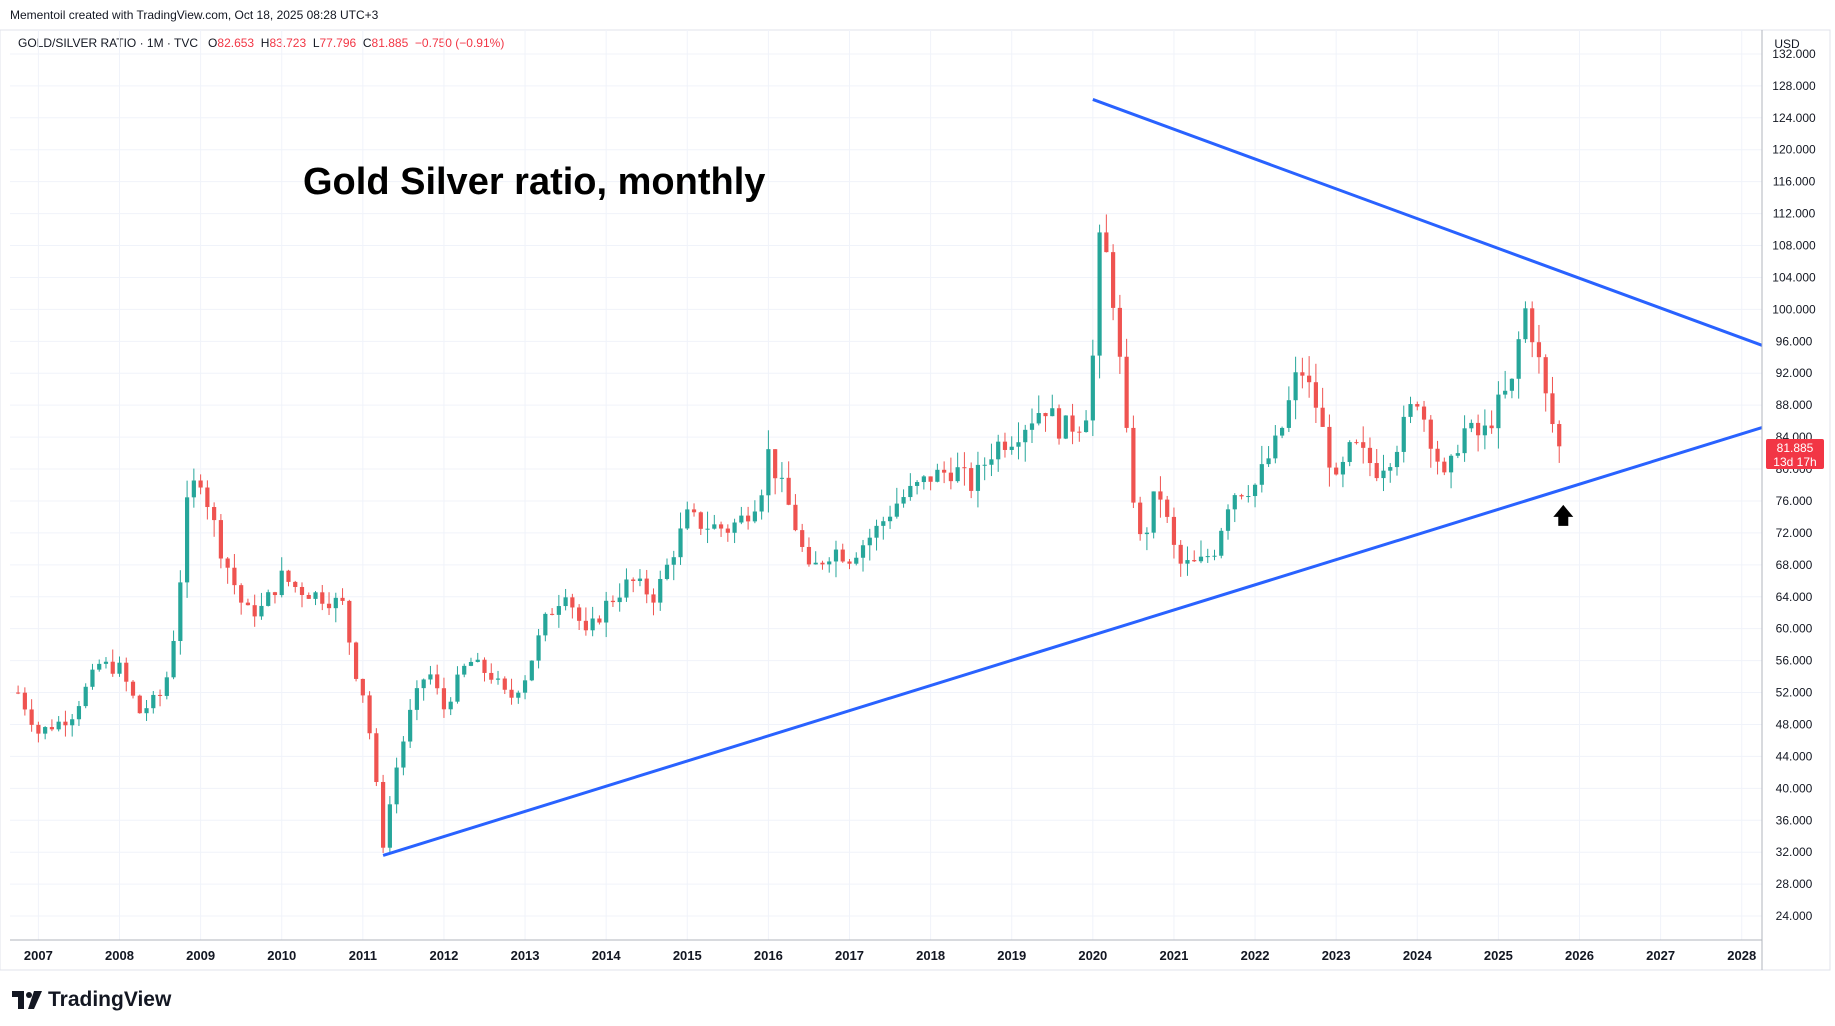  Describe the element at coordinates (1794, 884) in the screenshot. I see `y-tick-label: 28.000` at that location.